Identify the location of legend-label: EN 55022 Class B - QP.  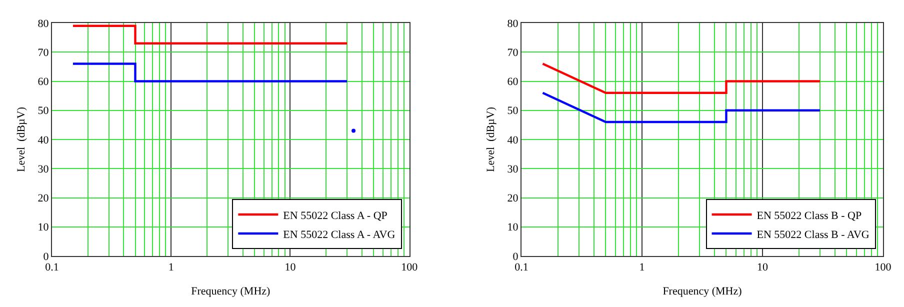
(809, 216).